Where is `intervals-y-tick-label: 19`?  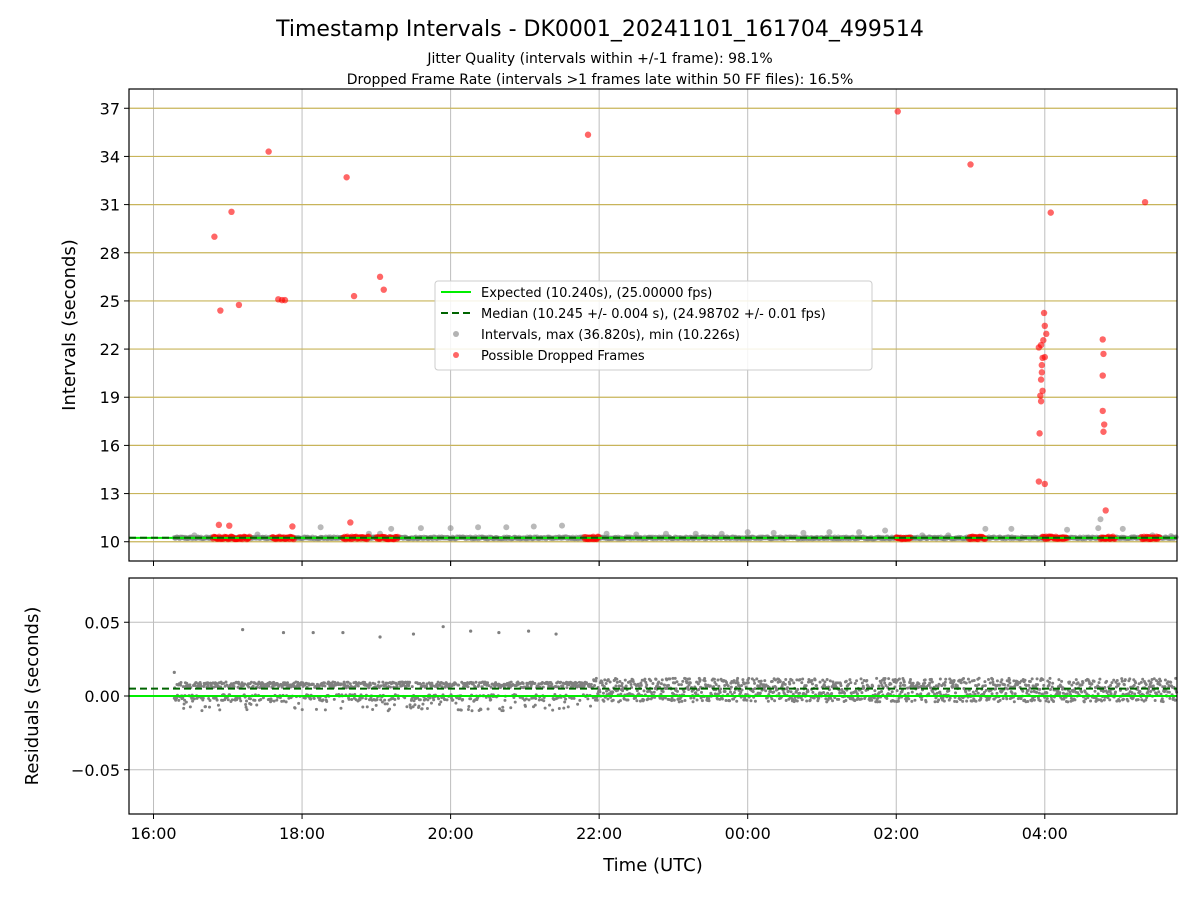 intervals-y-tick-label: 19 is located at coordinates (110, 397).